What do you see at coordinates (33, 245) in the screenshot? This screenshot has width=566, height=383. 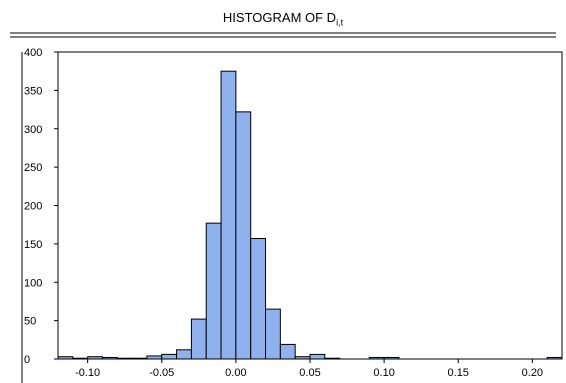 I see `y-tick-label: 150` at bounding box center [33, 245].